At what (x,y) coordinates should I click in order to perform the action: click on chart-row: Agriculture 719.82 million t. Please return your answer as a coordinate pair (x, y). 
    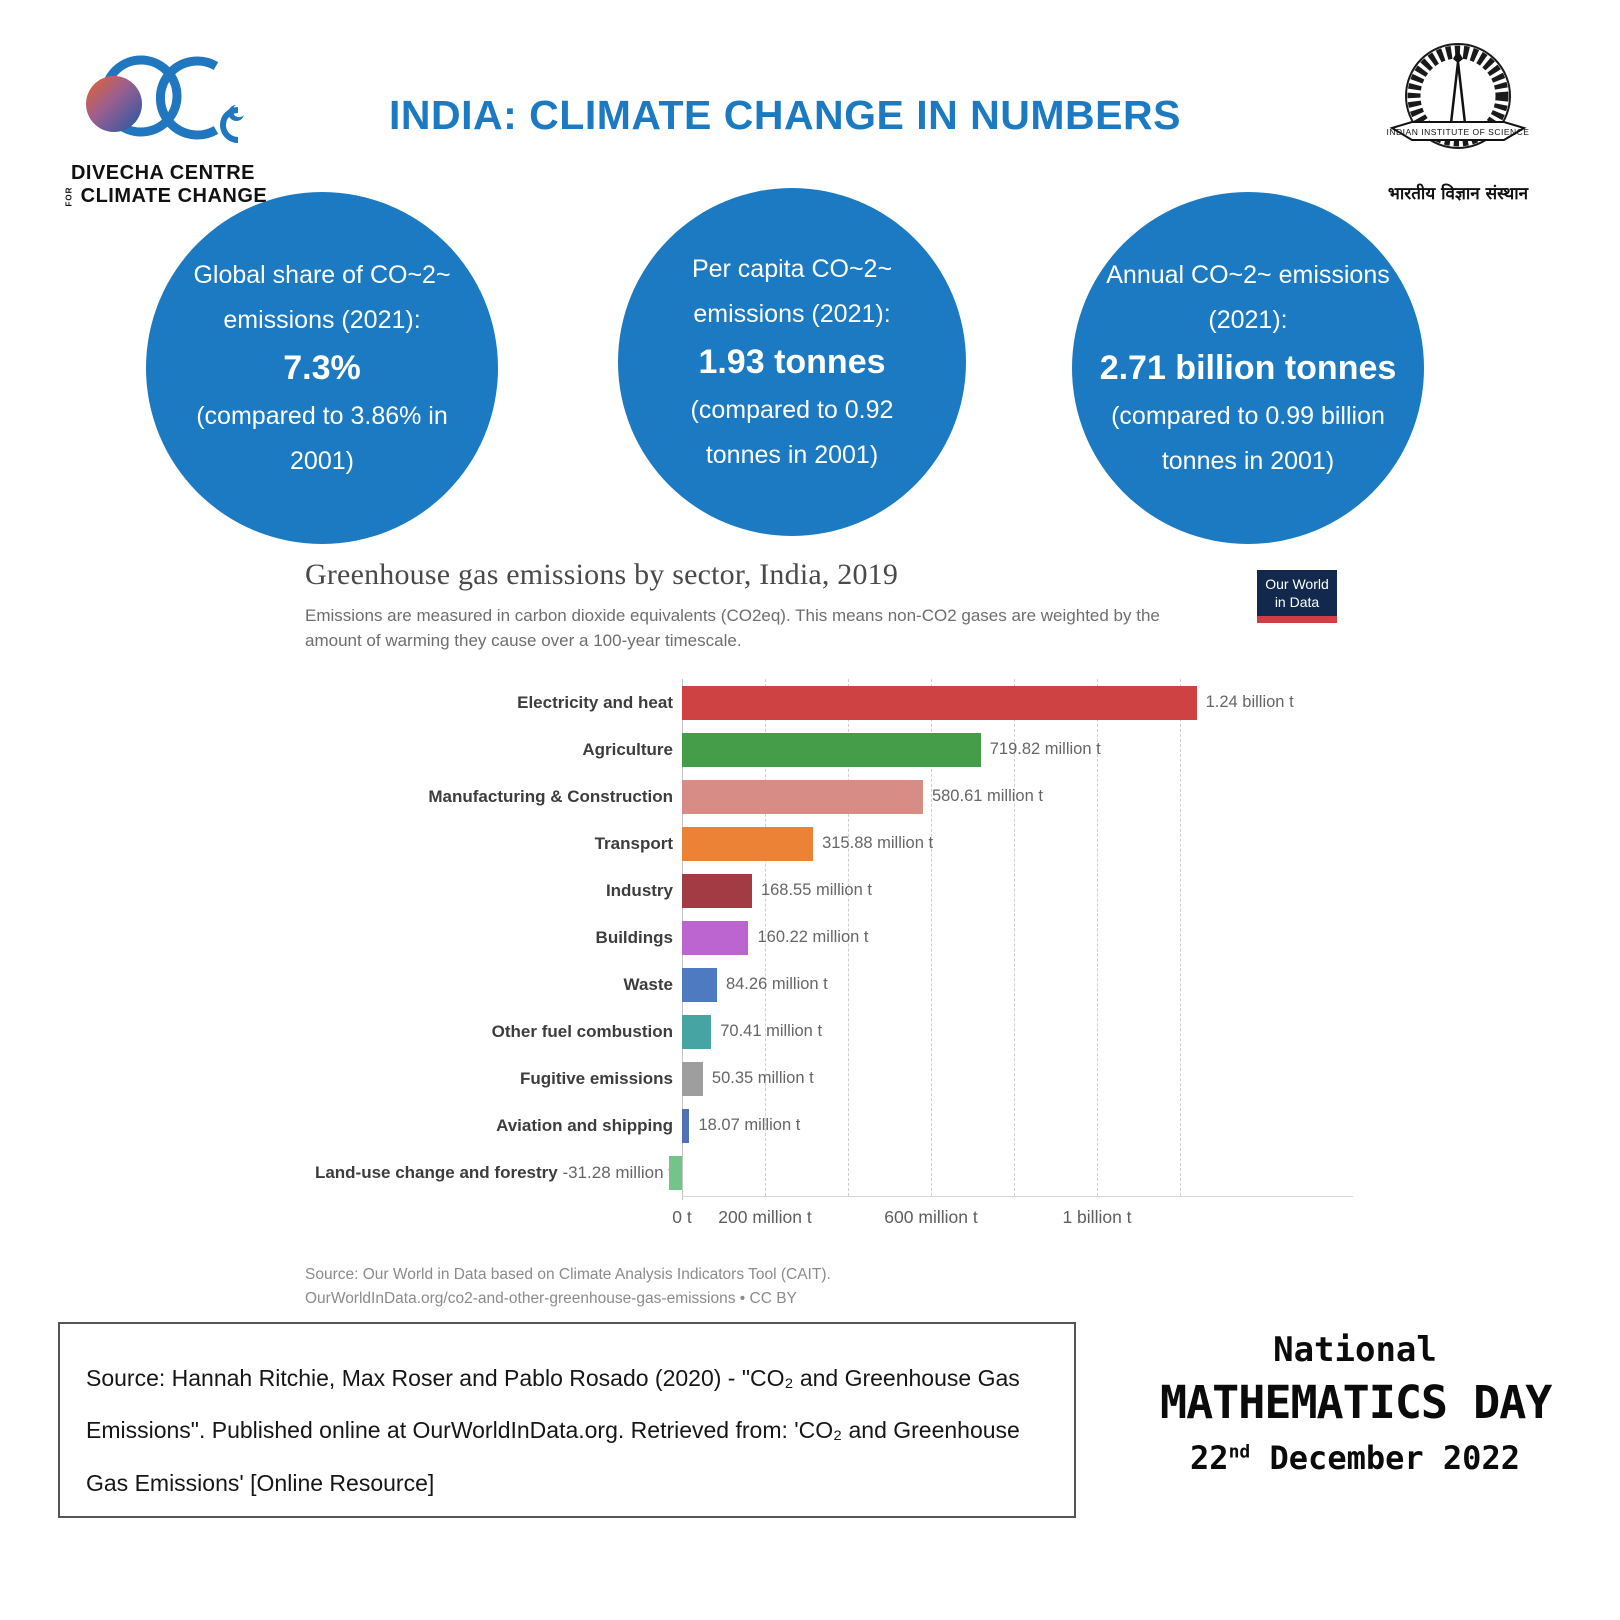
    Looking at the image, I should click on (829, 749).